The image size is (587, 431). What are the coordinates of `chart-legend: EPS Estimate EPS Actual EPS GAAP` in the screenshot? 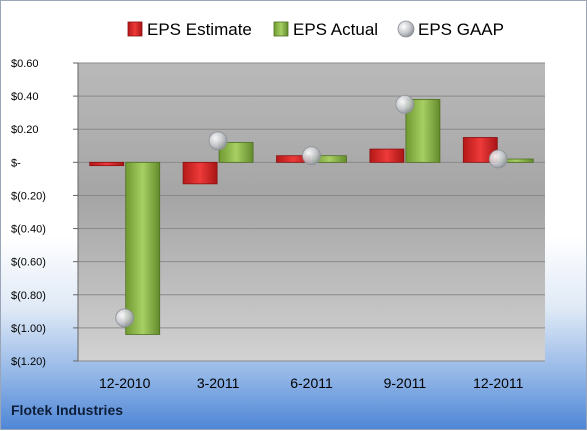 It's located at (315, 29).